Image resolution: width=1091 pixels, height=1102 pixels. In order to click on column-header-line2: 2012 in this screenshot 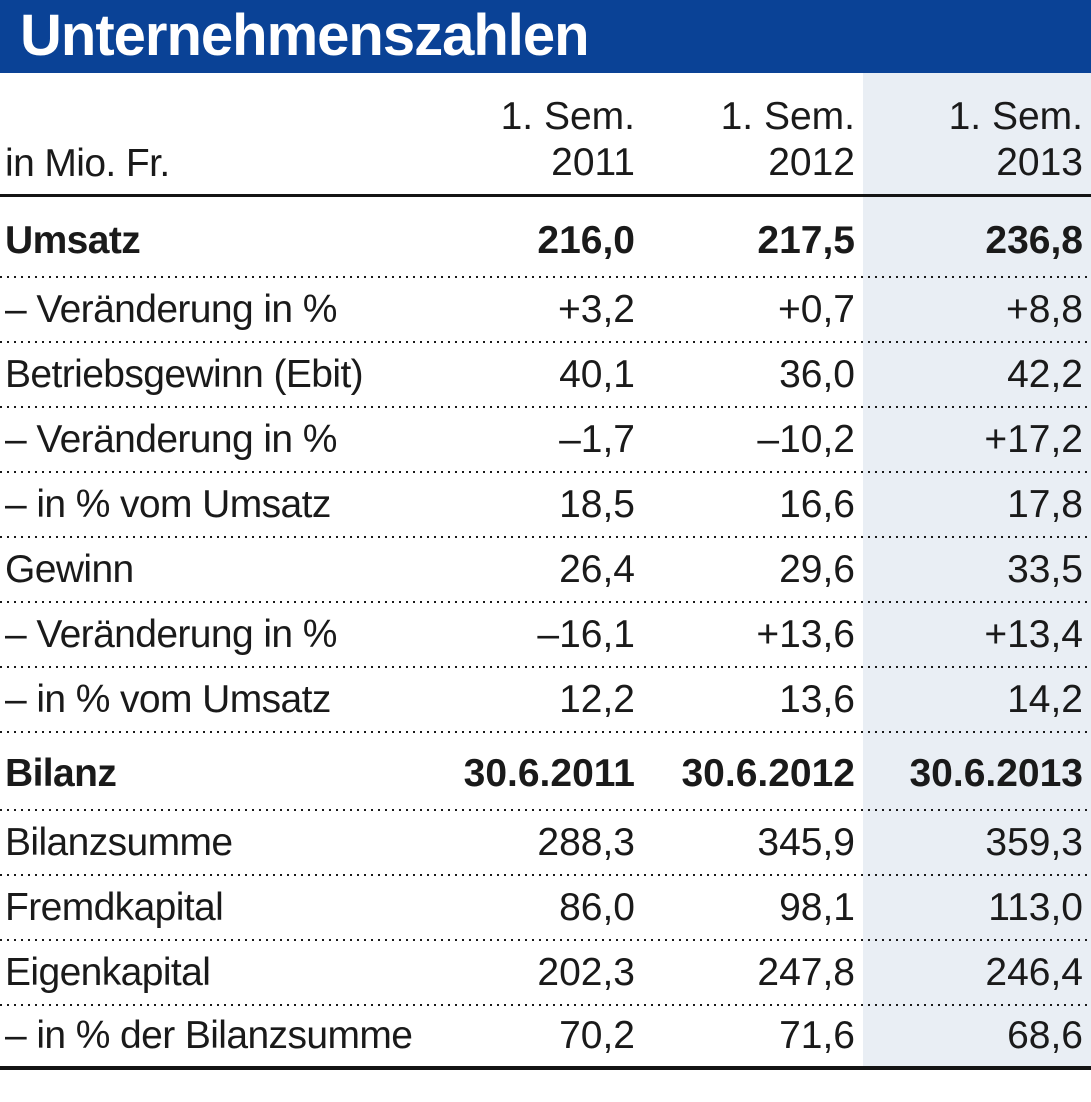, I will do `click(811, 162)`.